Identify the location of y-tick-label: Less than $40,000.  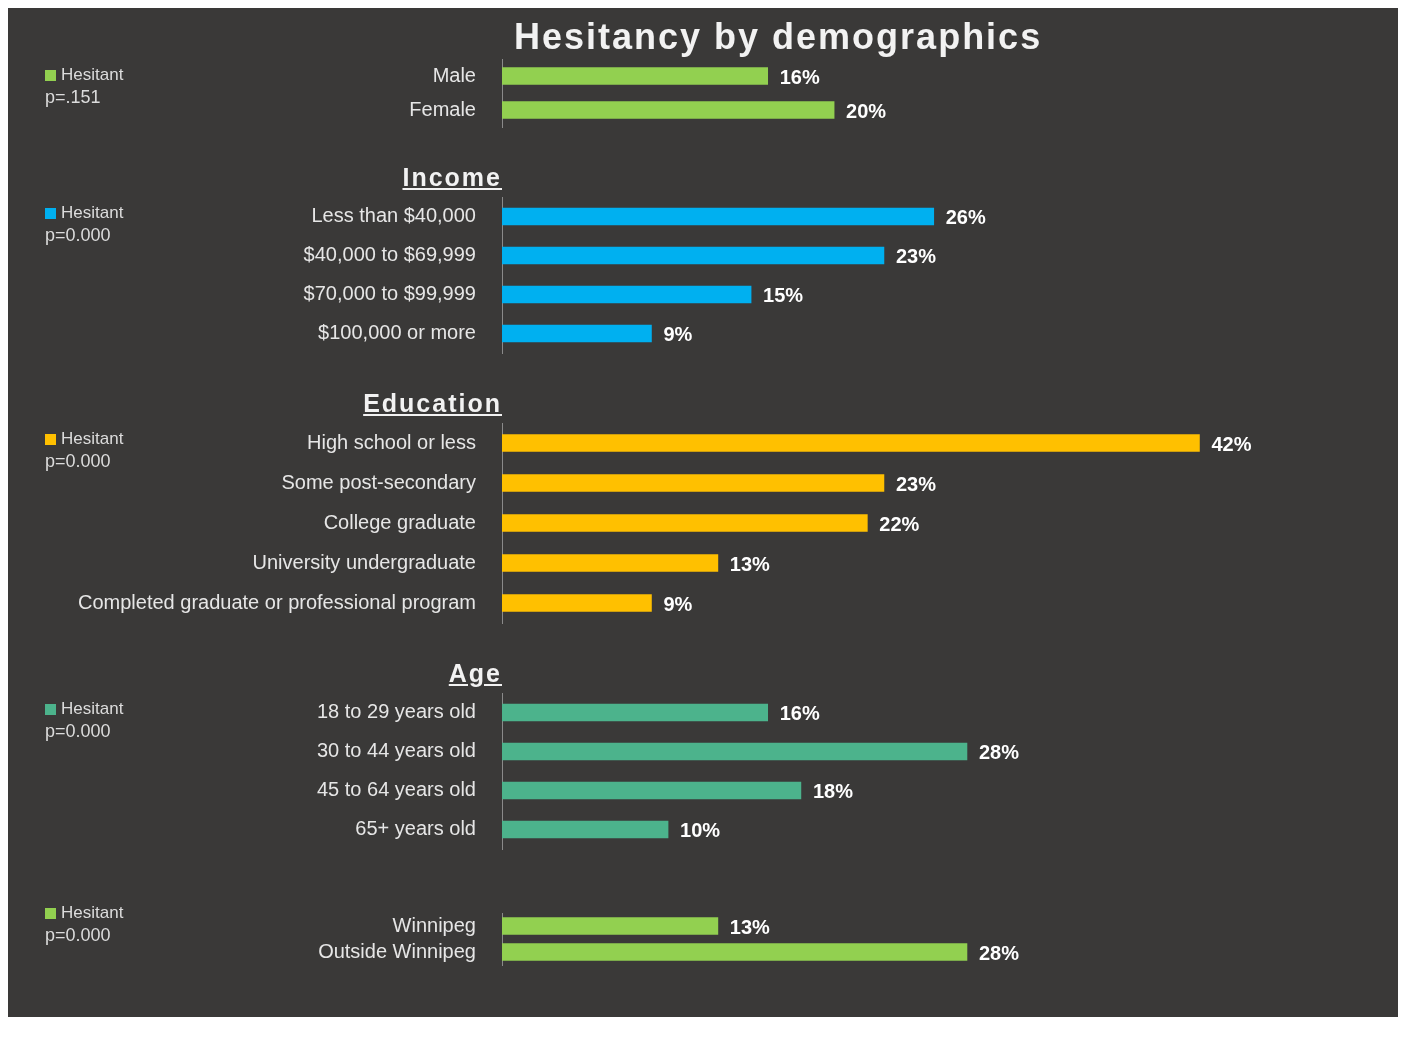
(393, 215).